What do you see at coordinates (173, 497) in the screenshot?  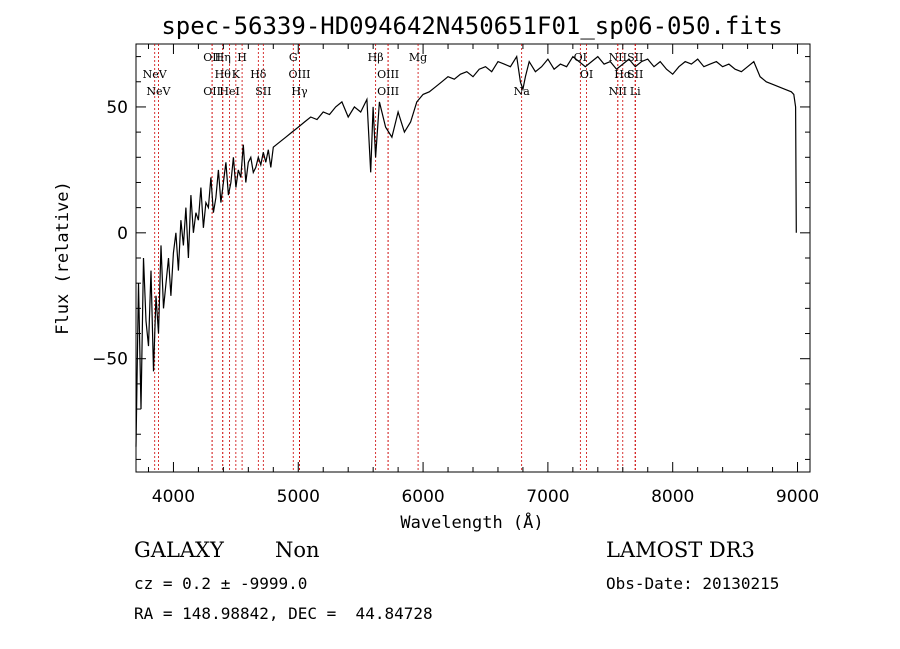 I see `x-tick-label: 4000` at bounding box center [173, 497].